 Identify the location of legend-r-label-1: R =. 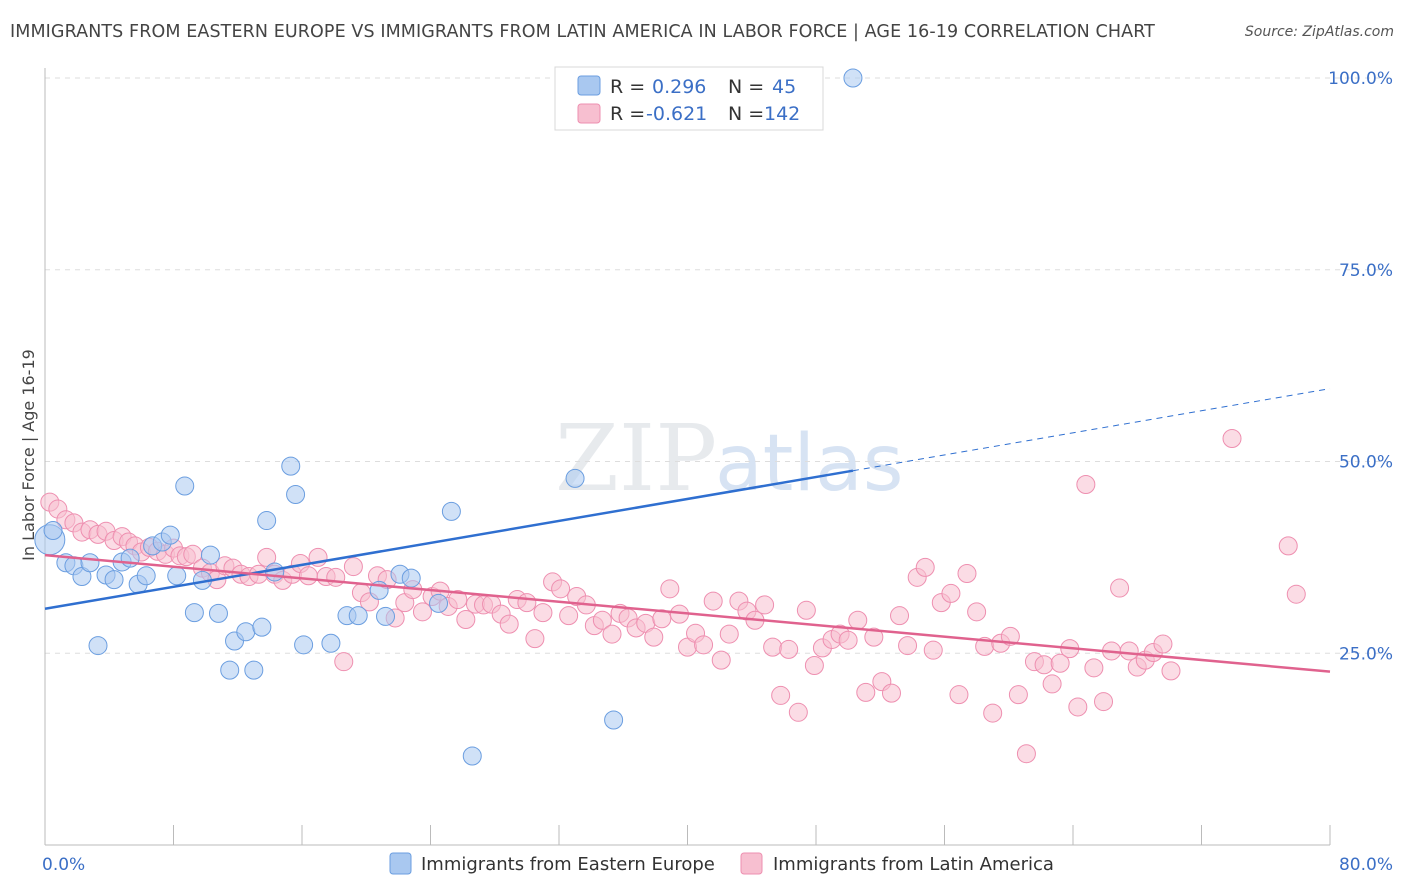
(627, 87).